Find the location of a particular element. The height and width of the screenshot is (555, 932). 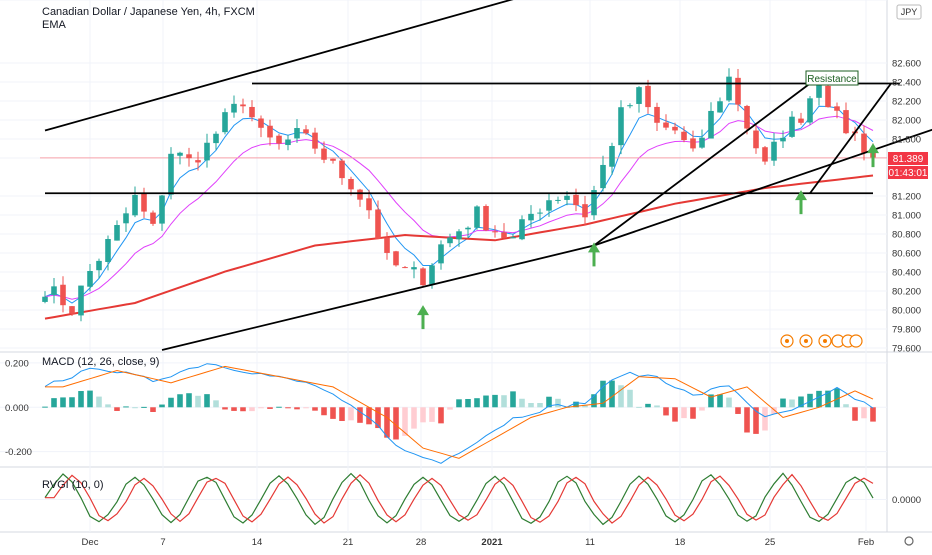

rvgi-signal-line is located at coordinates (459, 498).